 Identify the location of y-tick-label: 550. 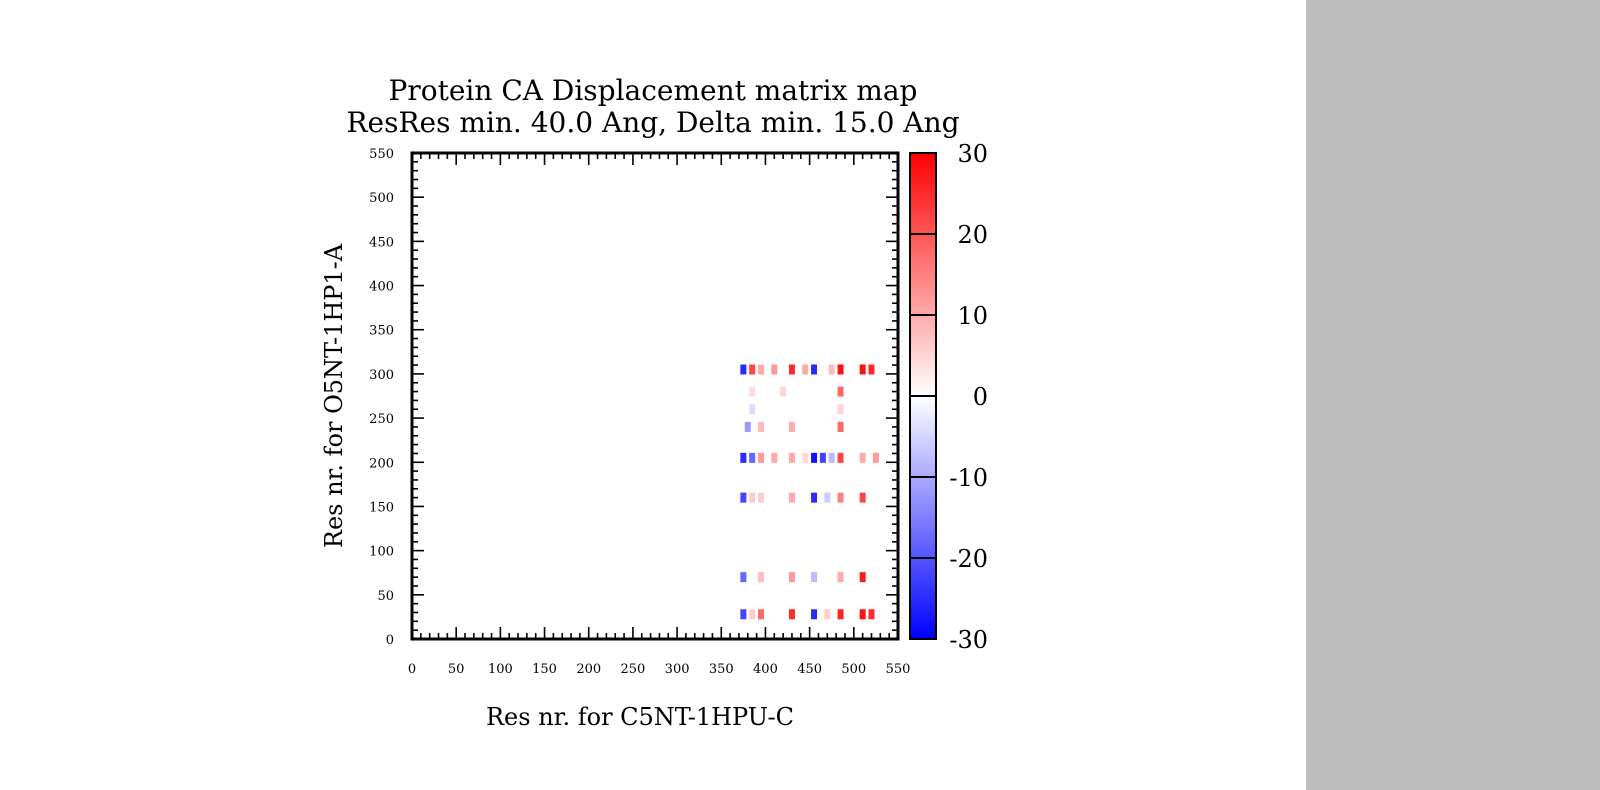
(381, 154).